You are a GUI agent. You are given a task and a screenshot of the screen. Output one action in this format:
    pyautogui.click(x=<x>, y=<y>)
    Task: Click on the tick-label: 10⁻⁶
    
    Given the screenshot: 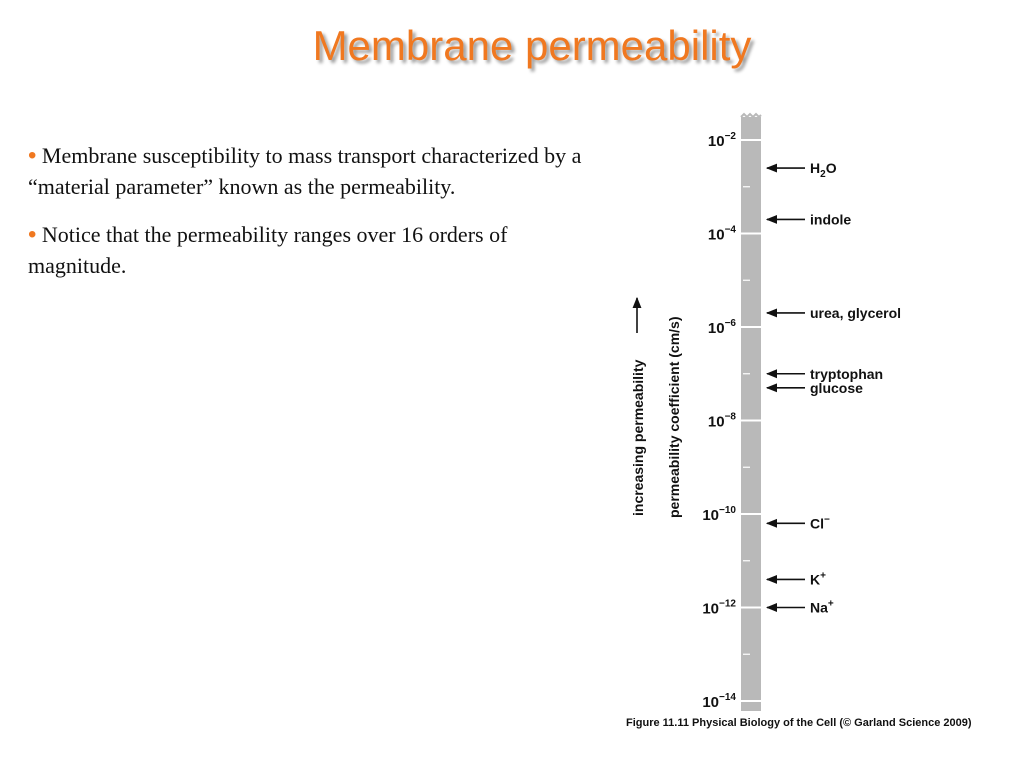 What is the action you would take?
    pyautogui.click(x=722, y=327)
    